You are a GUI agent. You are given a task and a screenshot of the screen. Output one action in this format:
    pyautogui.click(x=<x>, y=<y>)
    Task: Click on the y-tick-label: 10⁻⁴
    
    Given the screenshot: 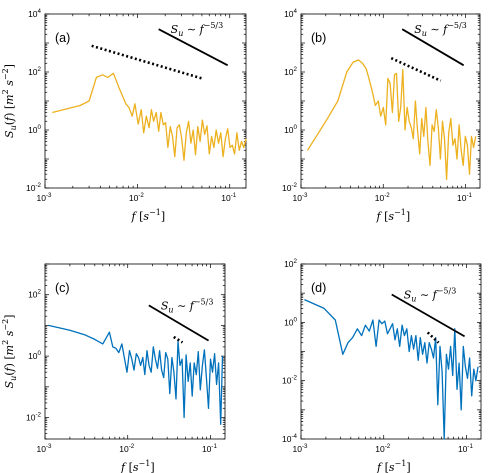 What is the action you would take?
    pyautogui.click(x=290, y=438)
    